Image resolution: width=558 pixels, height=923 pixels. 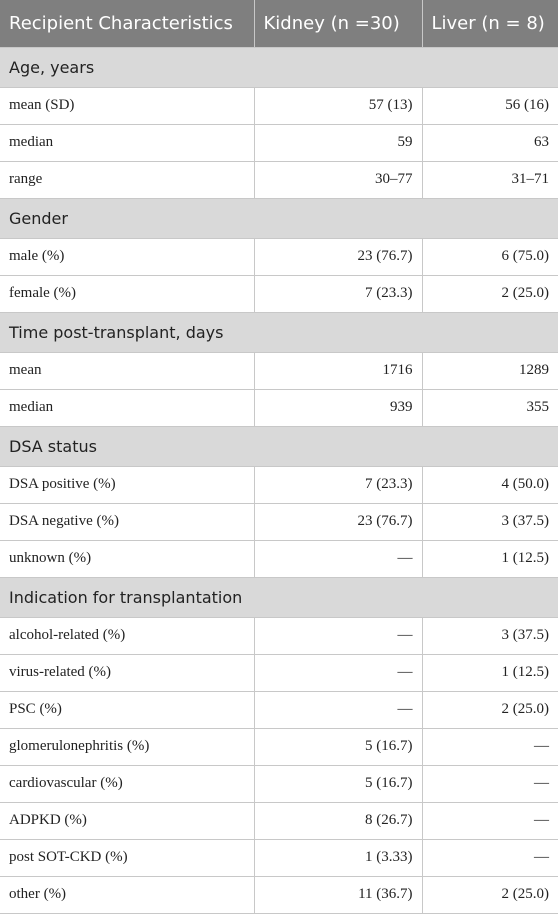 I want to click on row-label: ADPKD (%), so click(x=127, y=821).